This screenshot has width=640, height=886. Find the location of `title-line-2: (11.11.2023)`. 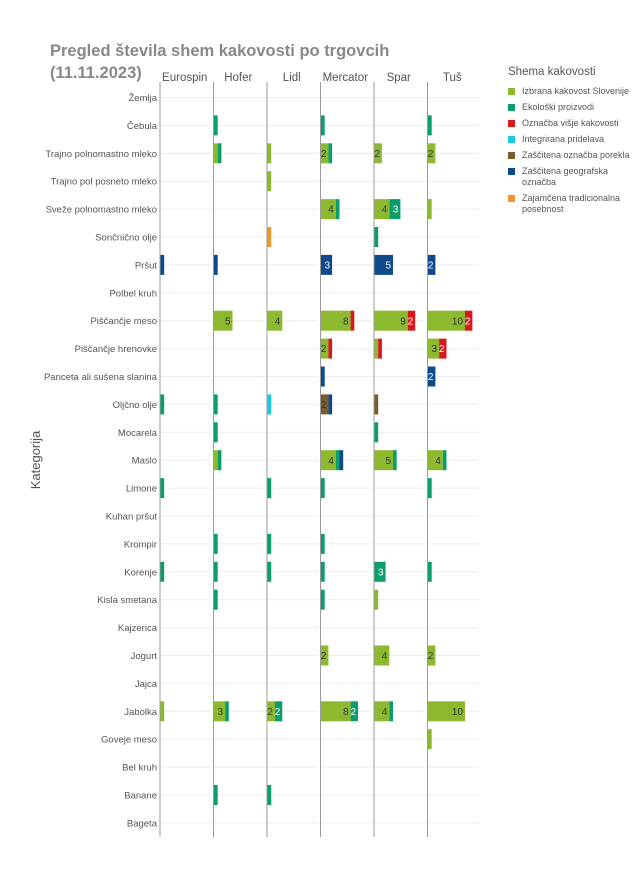

title-line-2: (11.11.2023) is located at coordinates (96, 73).